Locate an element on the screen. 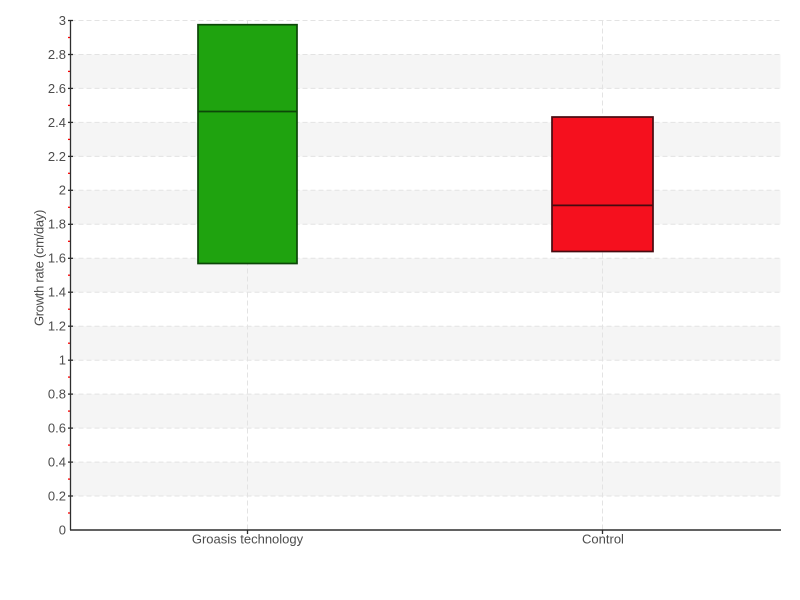 This screenshot has width=800, height=600. svg-text: Growth rate (cm/day) is located at coordinates (39, 268).